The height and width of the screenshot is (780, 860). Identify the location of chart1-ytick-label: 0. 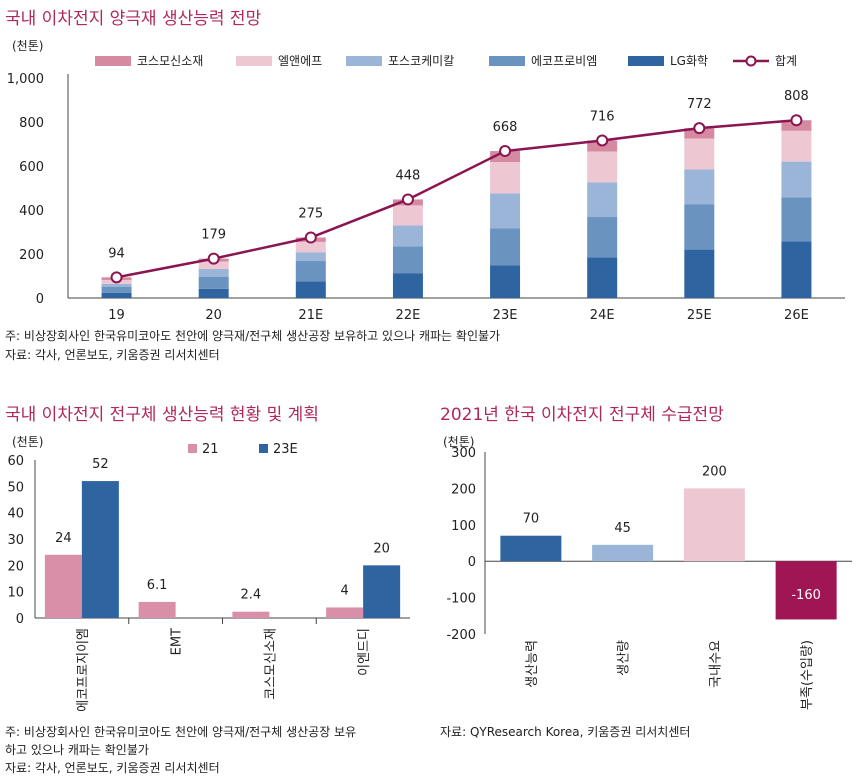
(40, 299).